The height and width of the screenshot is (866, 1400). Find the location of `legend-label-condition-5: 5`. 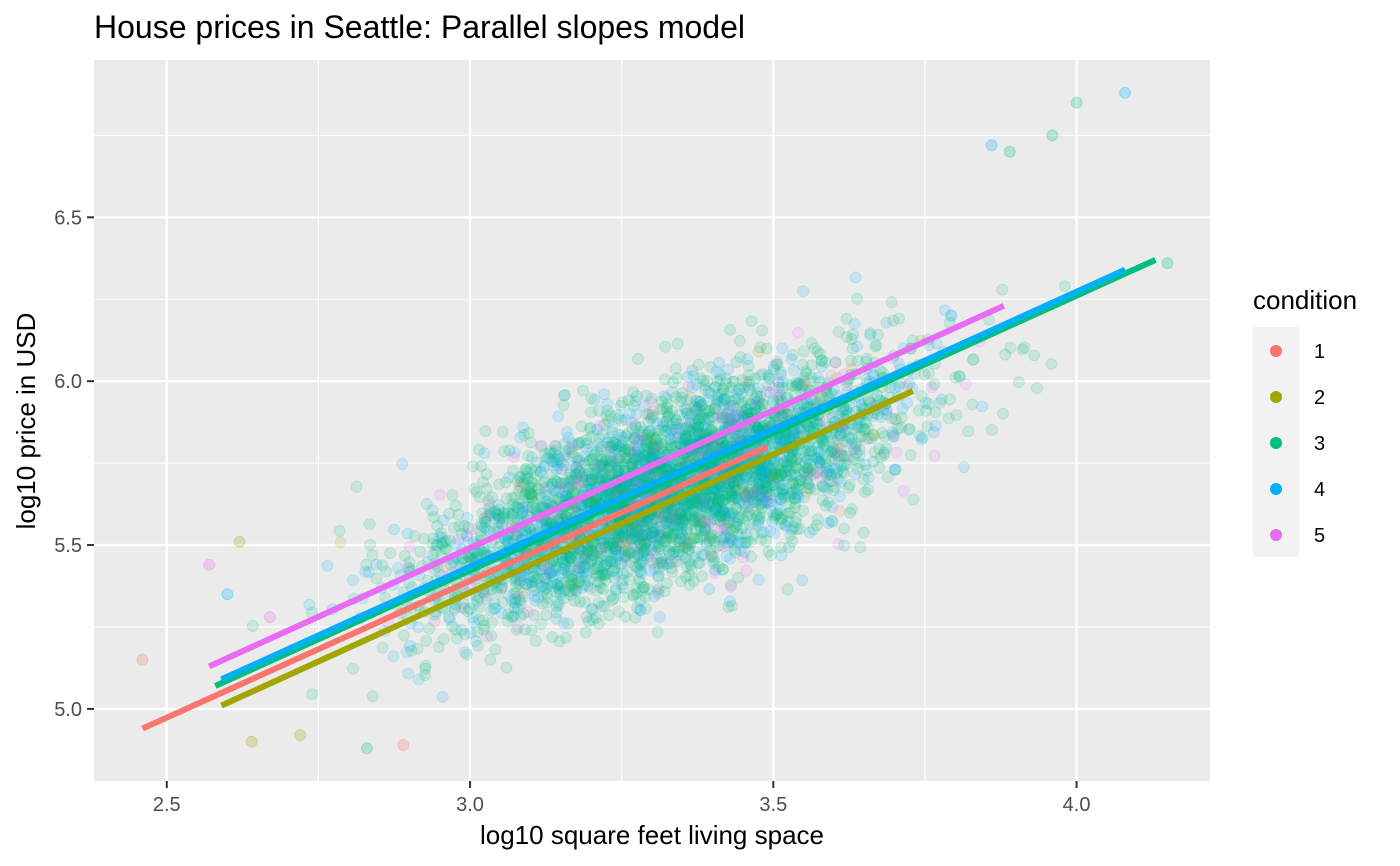

legend-label-condition-5: 5 is located at coordinates (1319, 536).